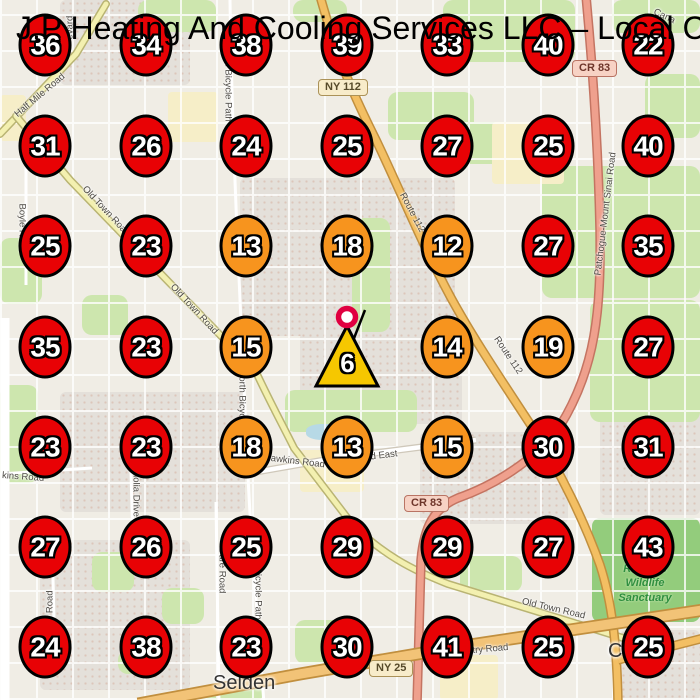 The height and width of the screenshot is (700, 700). I want to click on rank-value: 33, so click(447, 44).